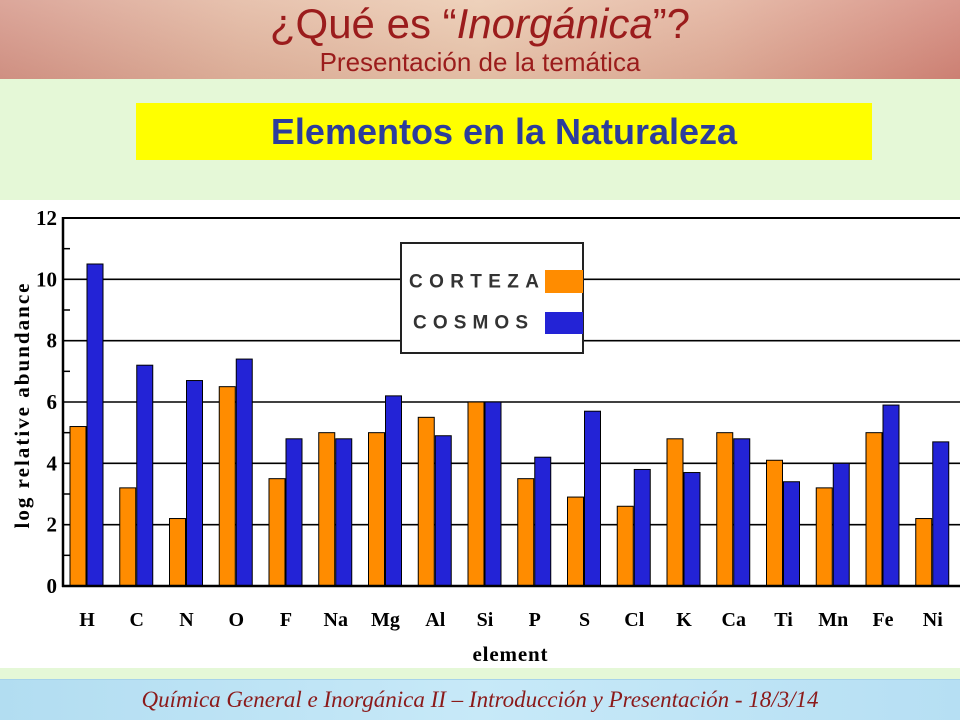 Image resolution: width=960 pixels, height=720 pixels. What do you see at coordinates (480, 62) in the screenshot?
I see `slide-subtitle: Presentación de la temática` at bounding box center [480, 62].